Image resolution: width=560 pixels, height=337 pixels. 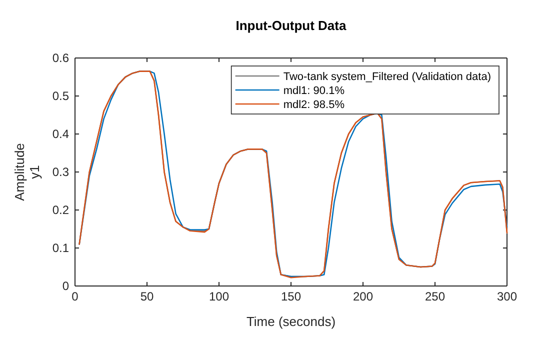 I want to click on y-tick-label: 0.2, so click(x=61, y=209).